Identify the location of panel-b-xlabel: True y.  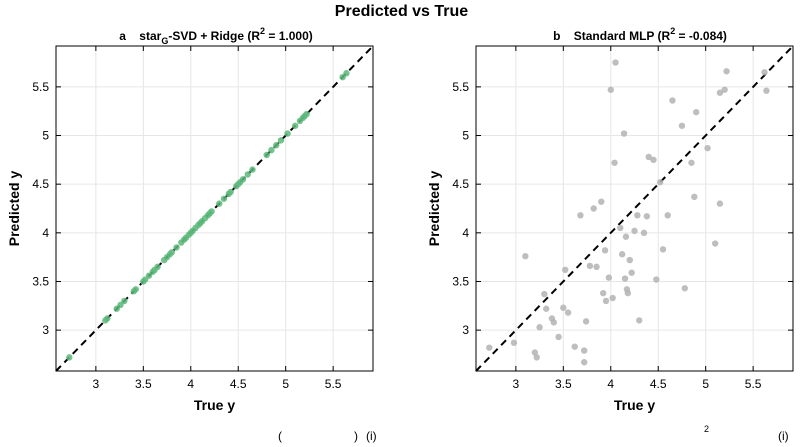
(634, 405).